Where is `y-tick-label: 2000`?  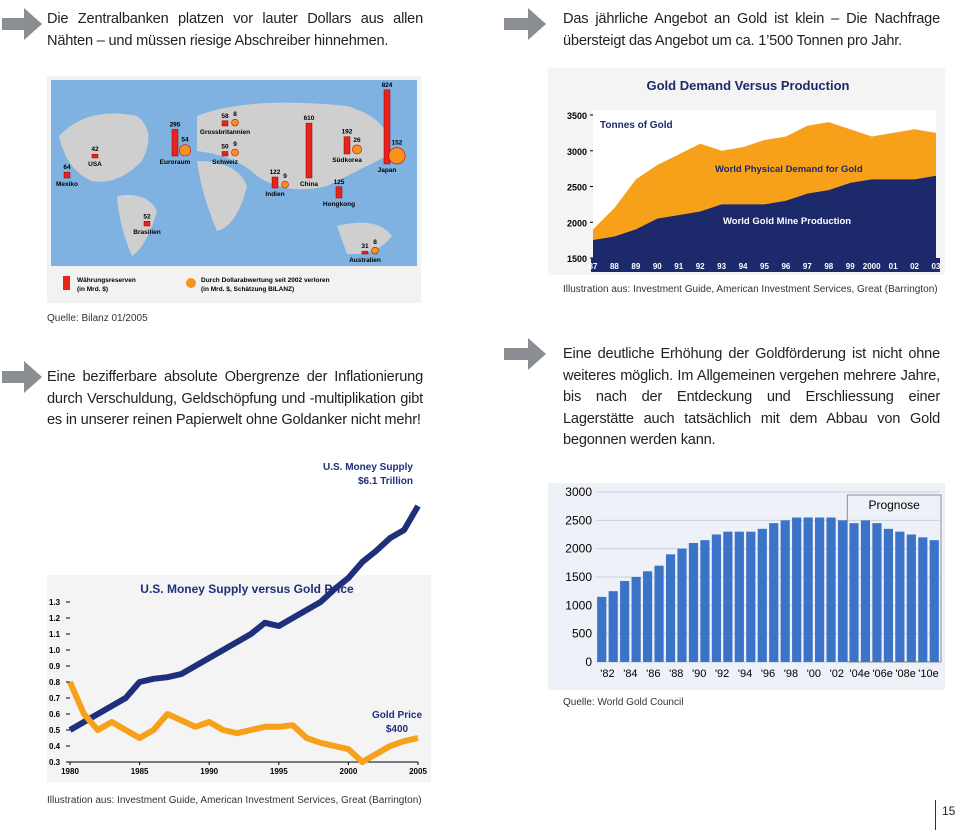 y-tick-label: 2000 is located at coordinates (578, 549).